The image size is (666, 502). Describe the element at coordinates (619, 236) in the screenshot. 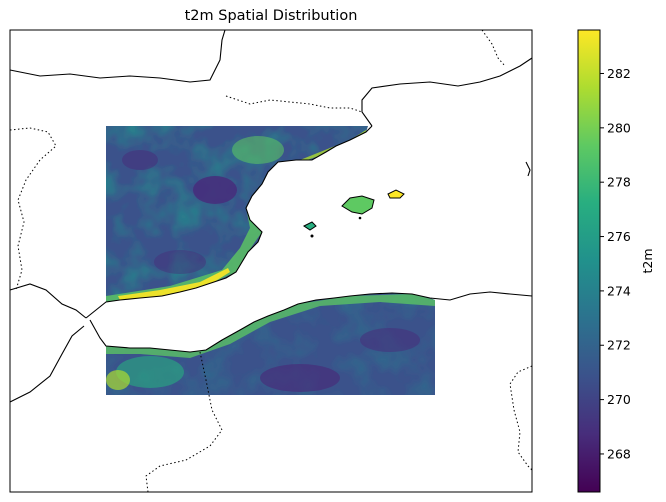

I see `colorbar-tick-label: 276` at that location.